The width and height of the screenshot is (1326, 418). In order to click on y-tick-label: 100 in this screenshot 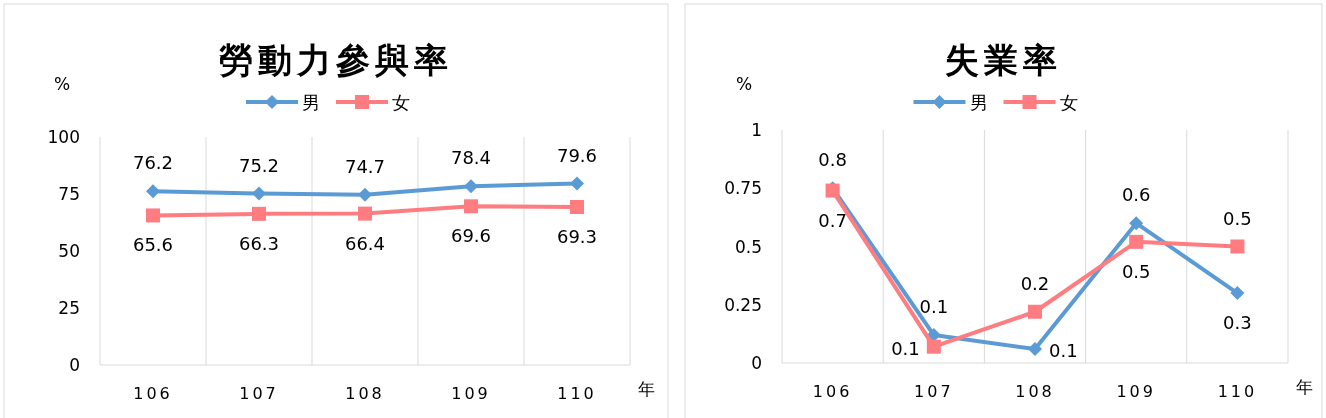, I will do `click(63, 137)`.